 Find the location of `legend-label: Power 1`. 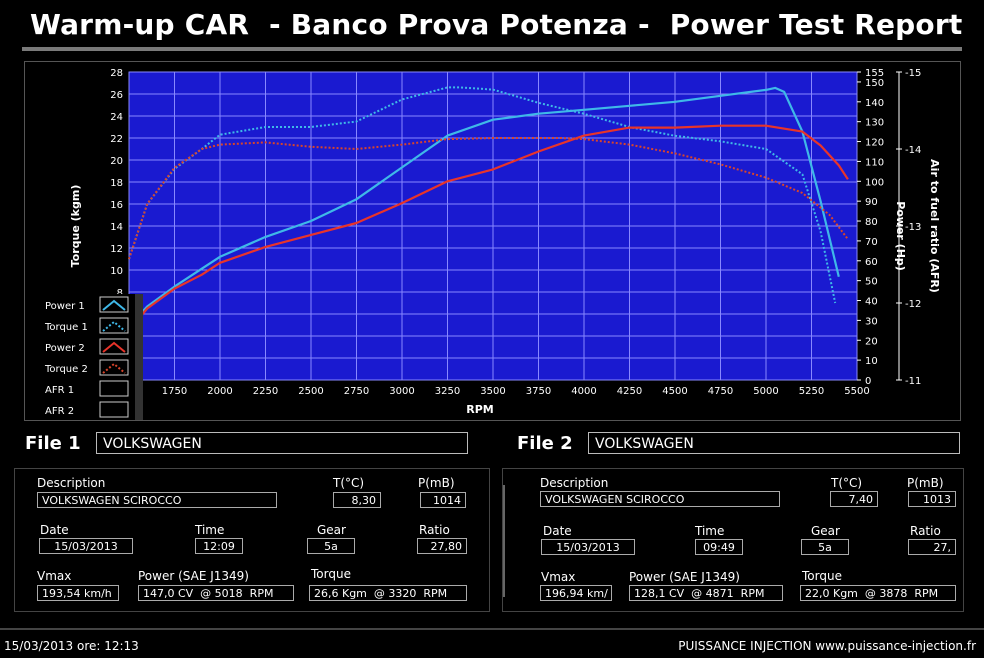

legend-label: Power 1 is located at coordinates (65, 306).